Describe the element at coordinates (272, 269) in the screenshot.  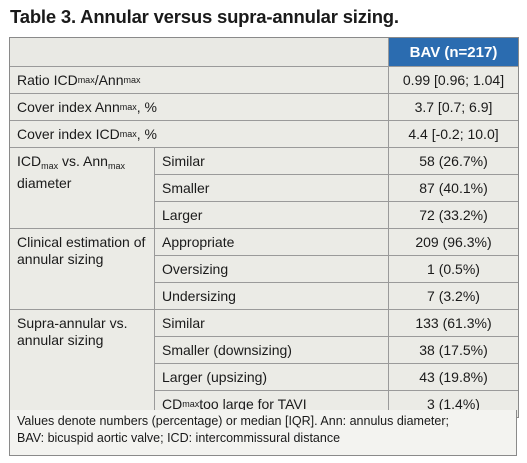
I see `row-label: Oversizing` at that location.